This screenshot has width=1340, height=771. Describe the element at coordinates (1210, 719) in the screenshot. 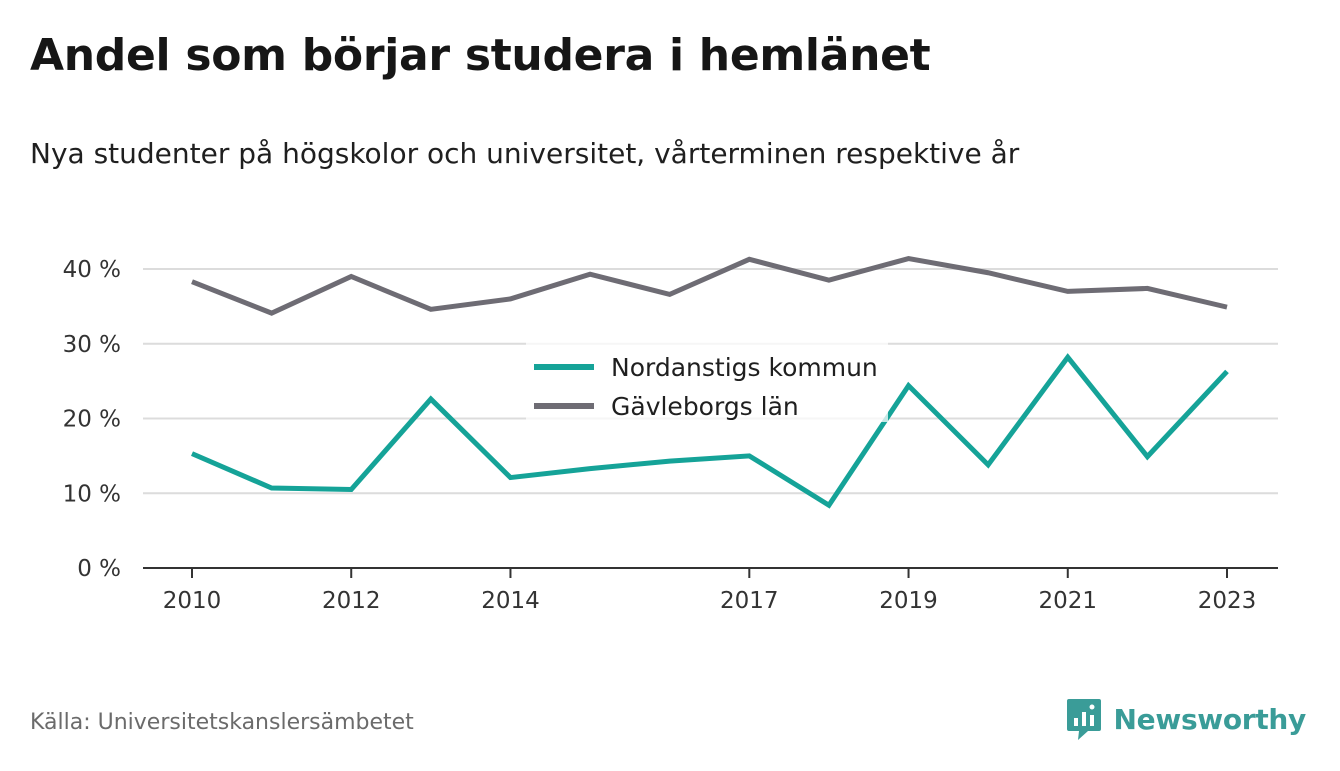

I see `brand-name: Newsworthy` at that location.